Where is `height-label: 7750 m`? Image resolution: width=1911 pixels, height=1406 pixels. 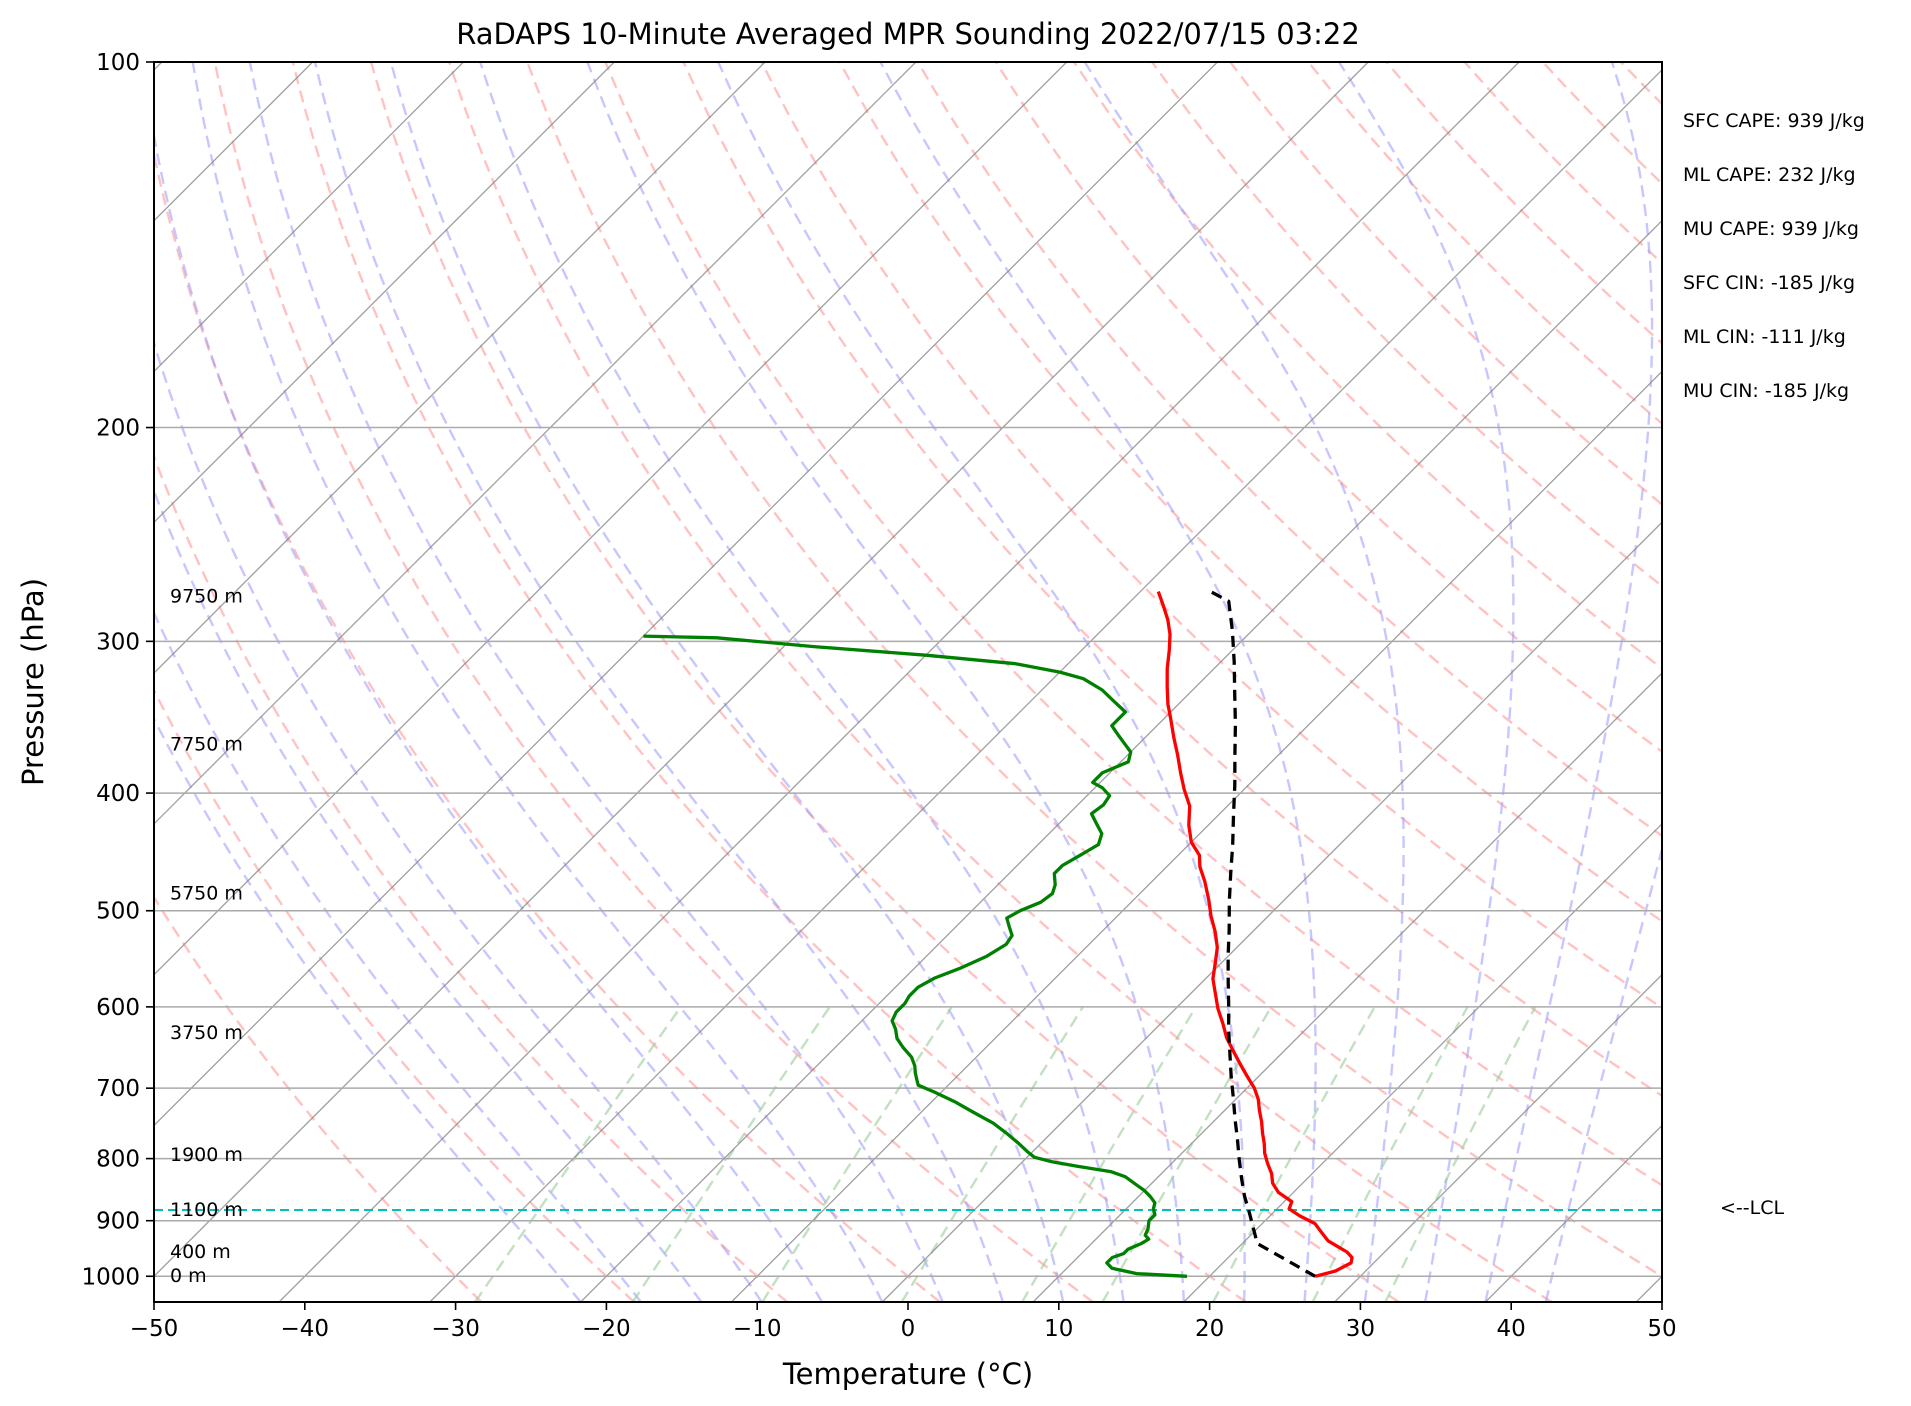 height-label: 7750 m is located at coordinates (206, 744).